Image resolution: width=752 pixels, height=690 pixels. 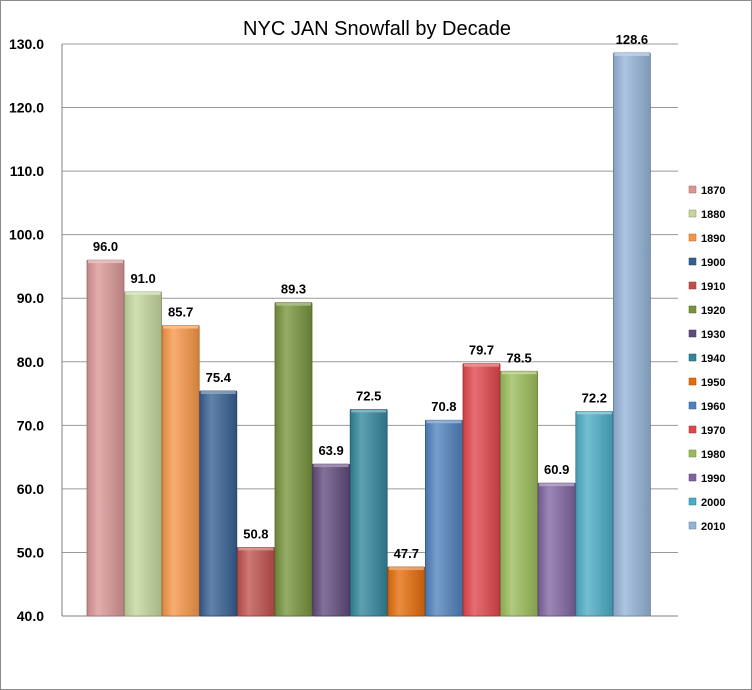 What do you see at coordinates (105, 246) in the screenshot?
I see `data-label-1870: 96.0` at bounding box center [105, 246].